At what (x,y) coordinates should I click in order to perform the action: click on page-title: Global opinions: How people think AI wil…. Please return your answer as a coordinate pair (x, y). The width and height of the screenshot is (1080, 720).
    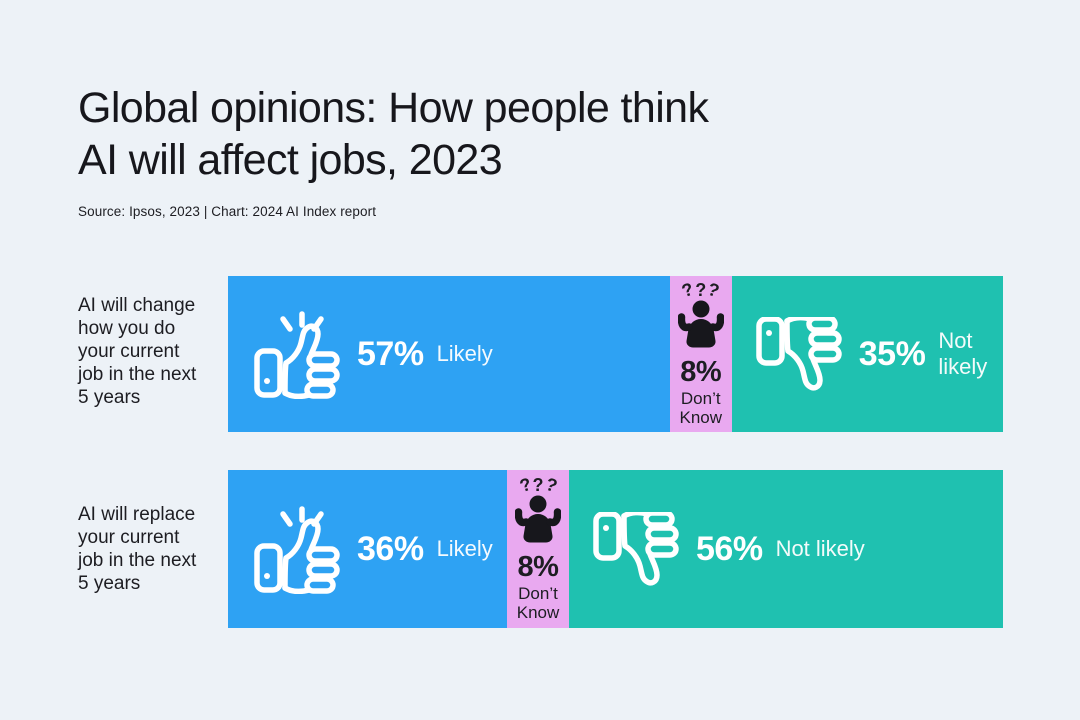
    Looking at the image, I should click on (393, 134).